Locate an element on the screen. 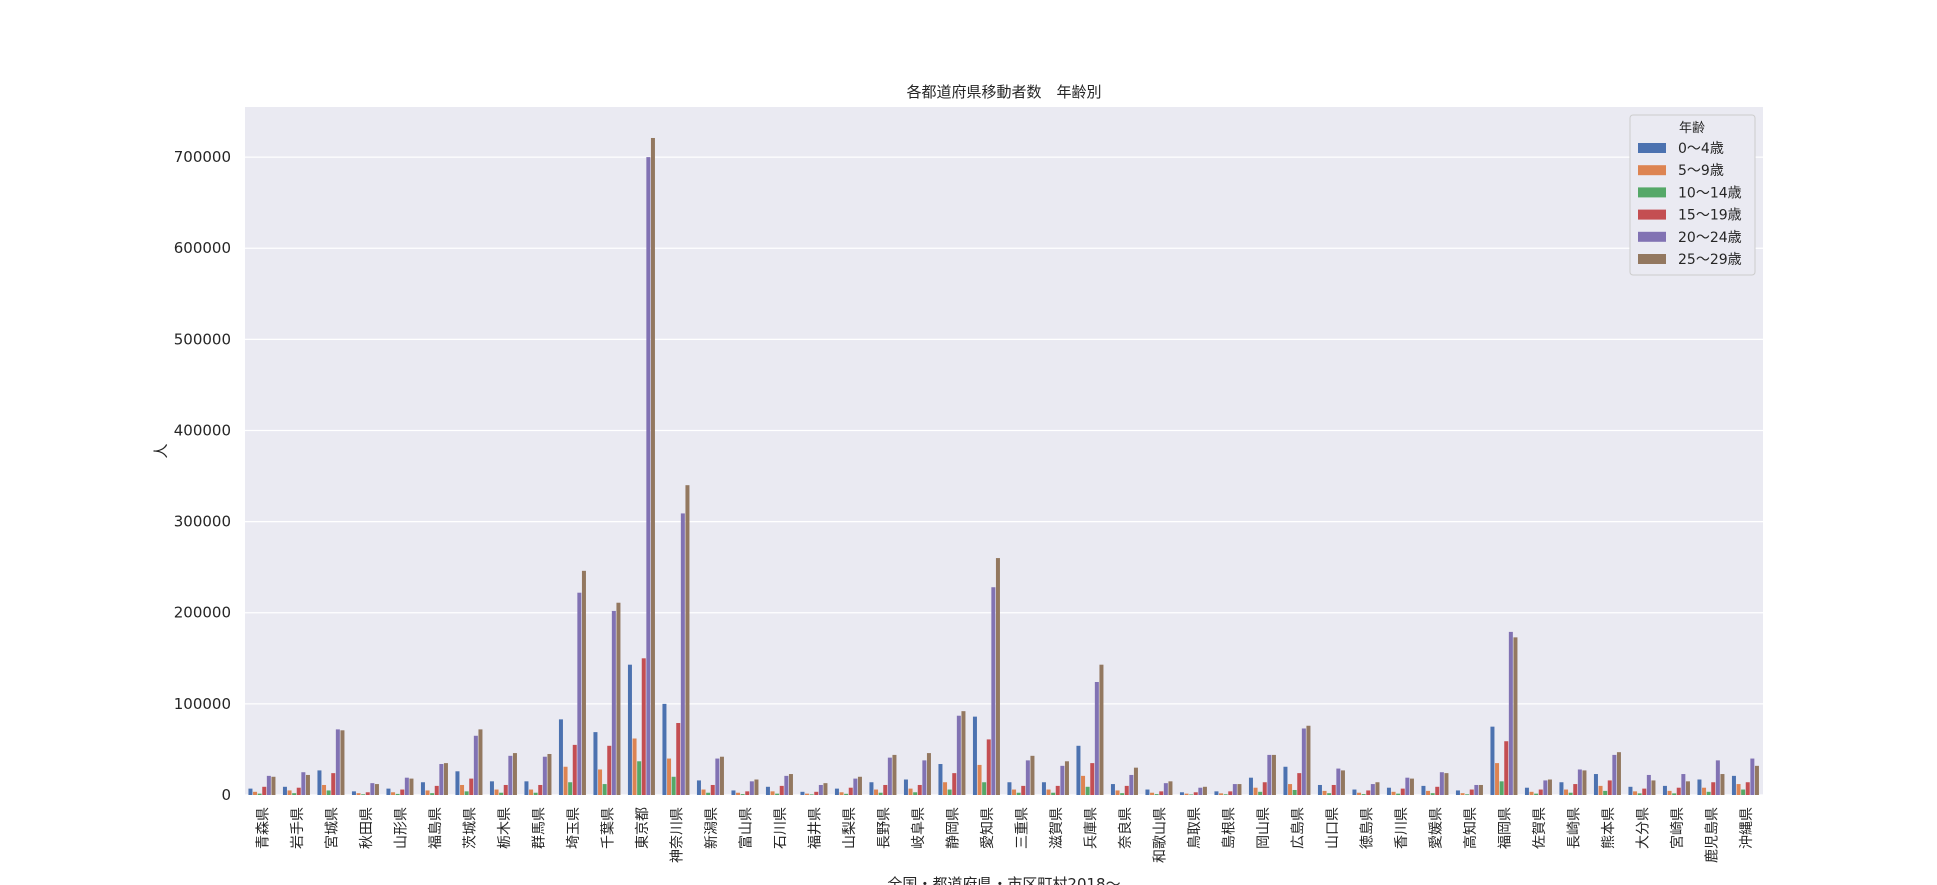 This screenshot has width=1937, height=885. y-axis-label: 人 is located at coordinates (161, 450).